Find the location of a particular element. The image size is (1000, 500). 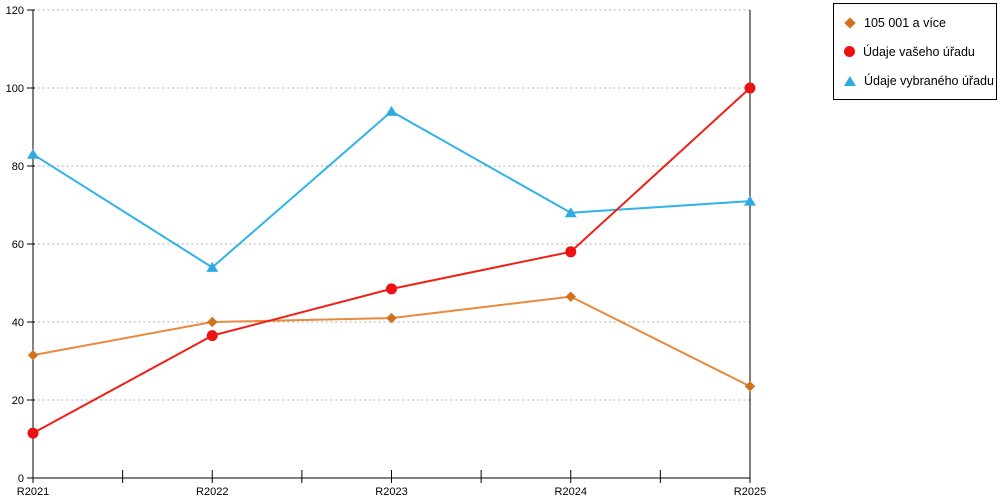

x-axis-tick-label: R2024 is located at coordinates (571, 492).